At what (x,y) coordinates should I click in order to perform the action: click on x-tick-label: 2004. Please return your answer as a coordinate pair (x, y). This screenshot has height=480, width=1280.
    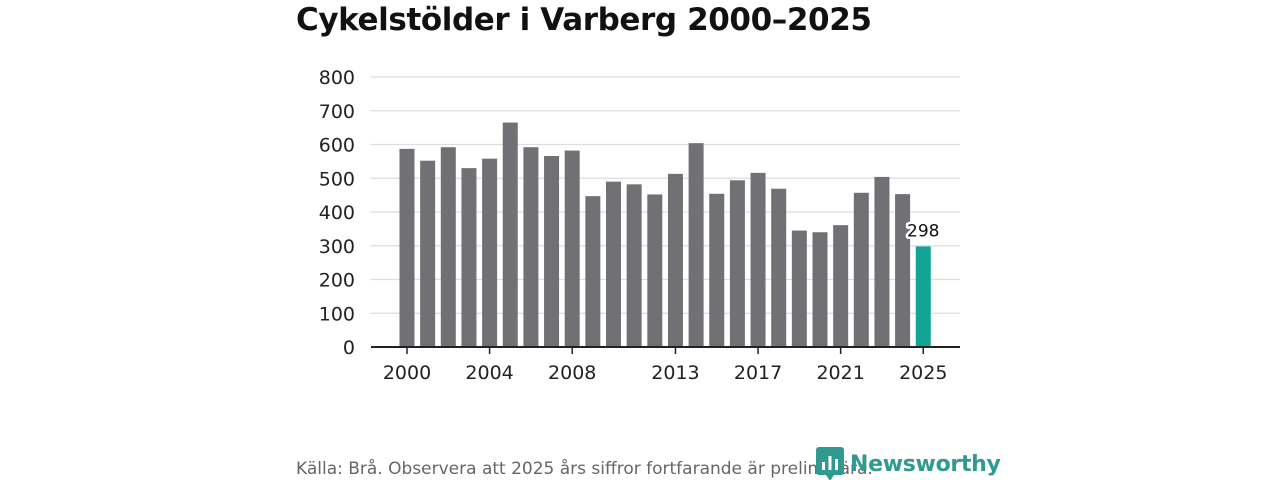
    Looking at the image, I should click on (489, 373).